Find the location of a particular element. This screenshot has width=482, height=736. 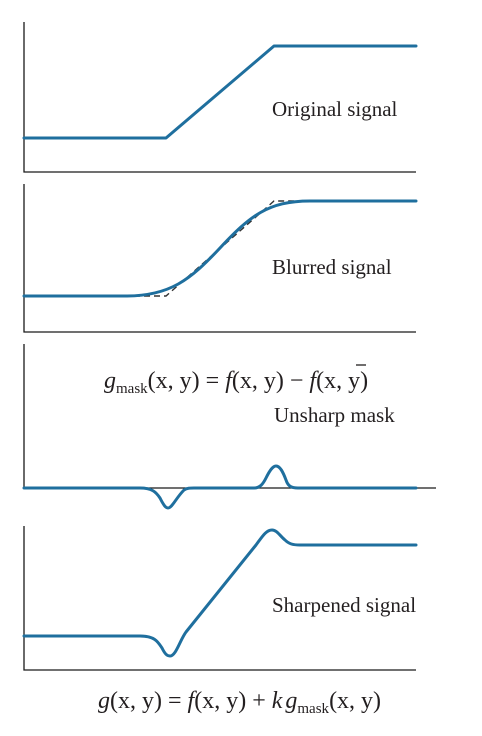

mask-signal-curve is located at coordinates (220, 487).